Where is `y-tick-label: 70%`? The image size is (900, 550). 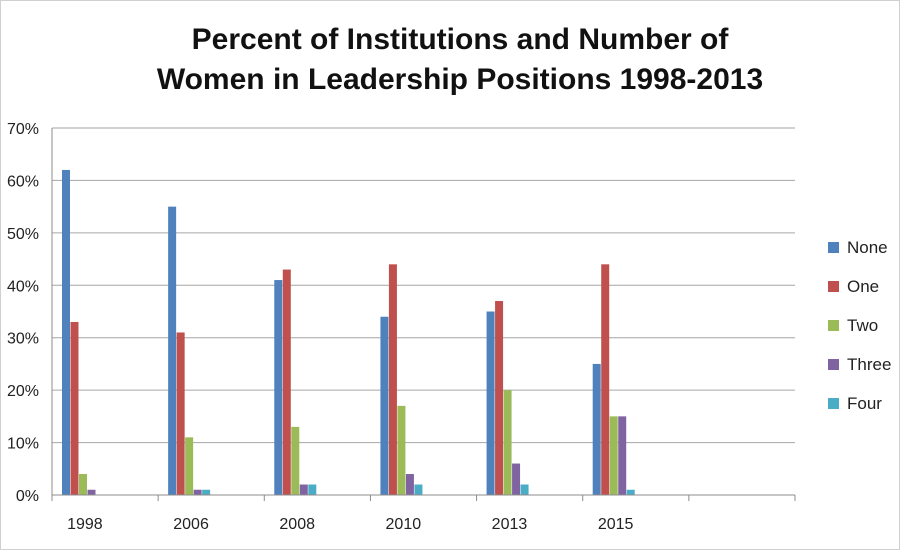 y-tick-label: 70% is located at coordinates (23, 129).